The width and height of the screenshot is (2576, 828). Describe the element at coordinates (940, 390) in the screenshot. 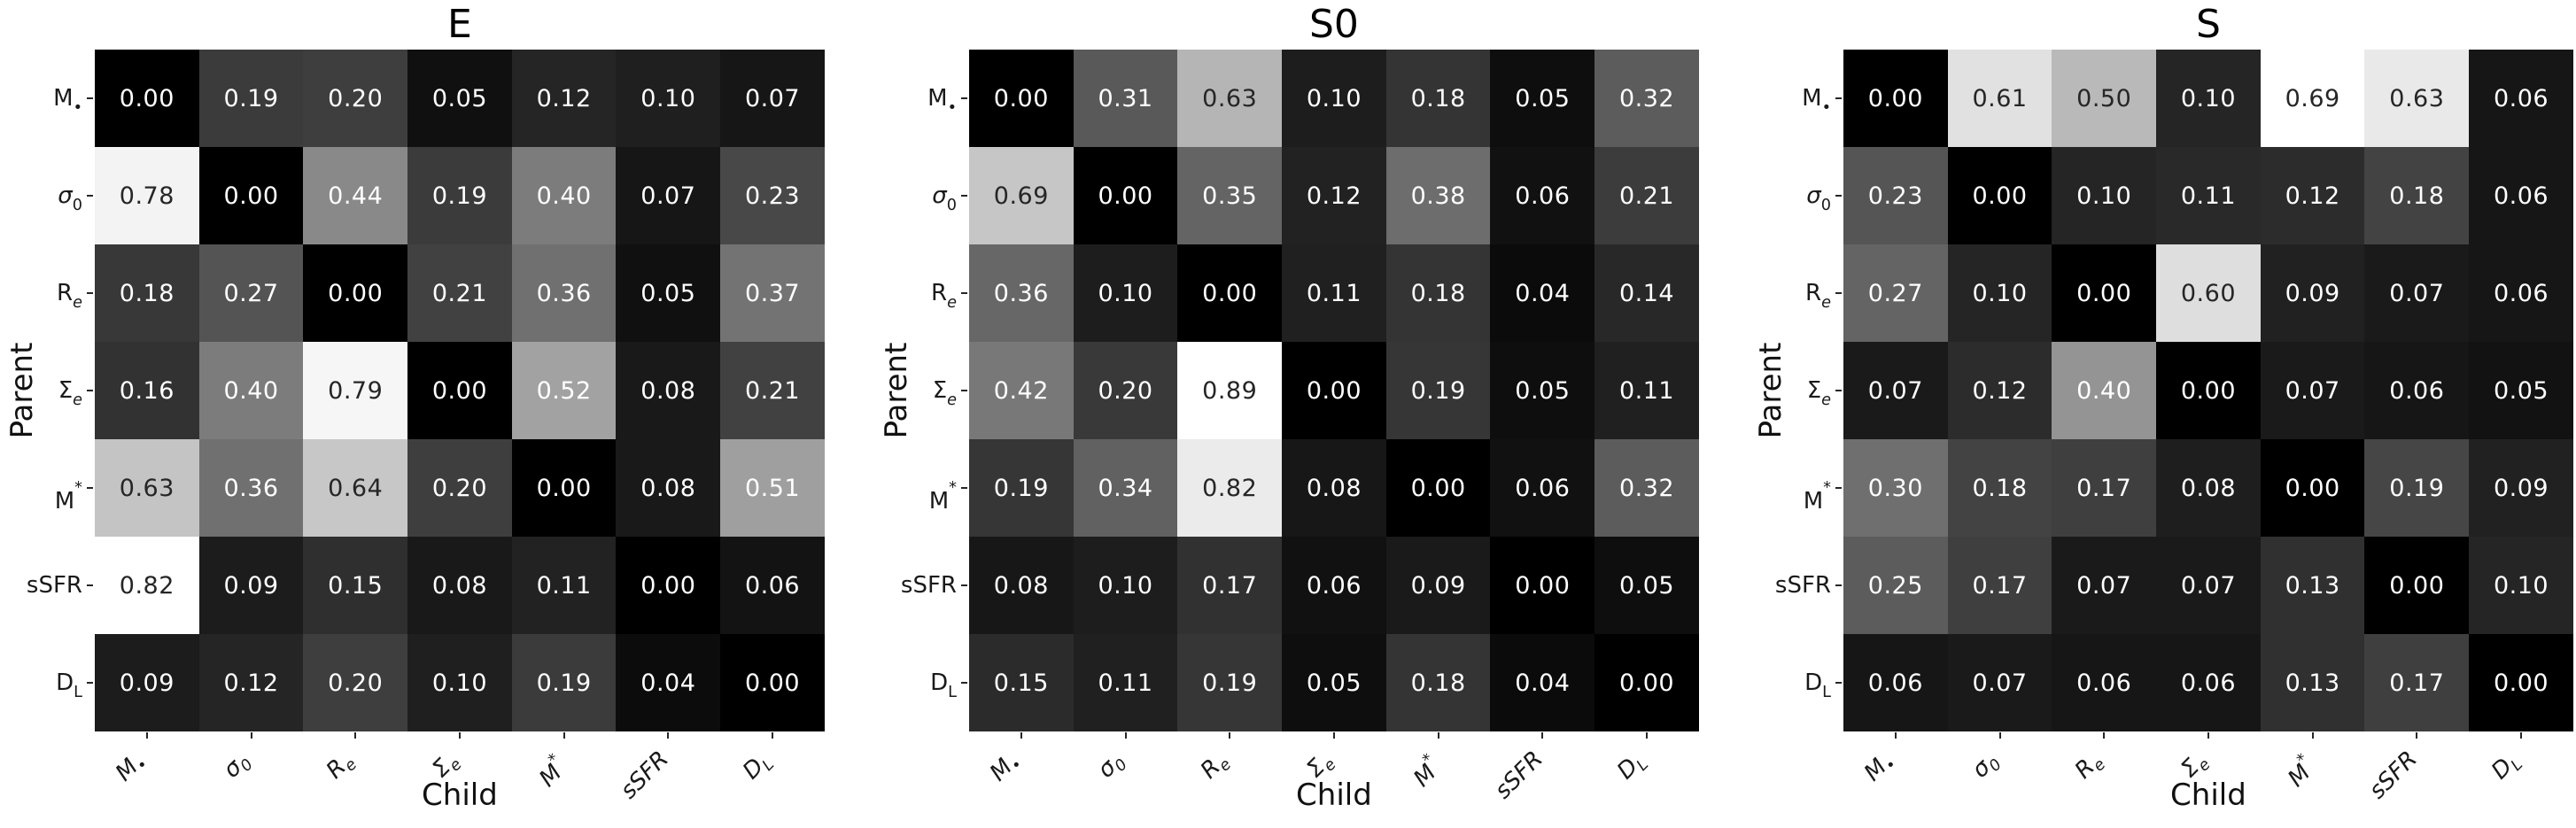

I see `variable-base: Σ` at that location.